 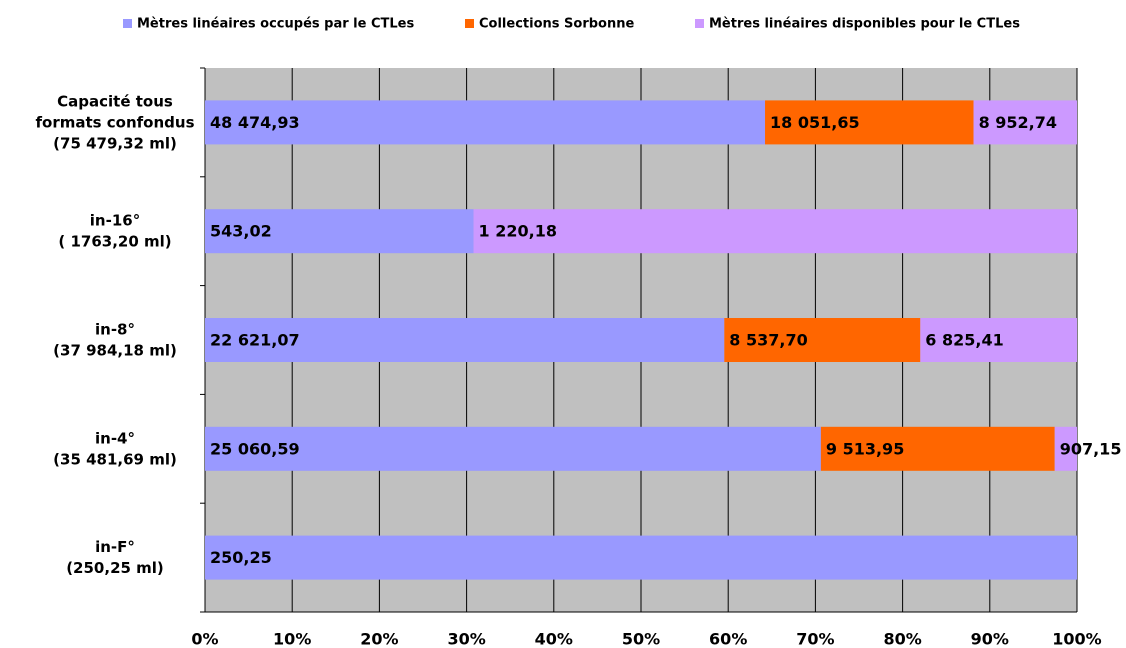 What do you see at coordinates (114, 230) in the screenshot?
I see `y-tick-label: in-16° ( 1763,20 ml)` at bounding box center [114, 230].